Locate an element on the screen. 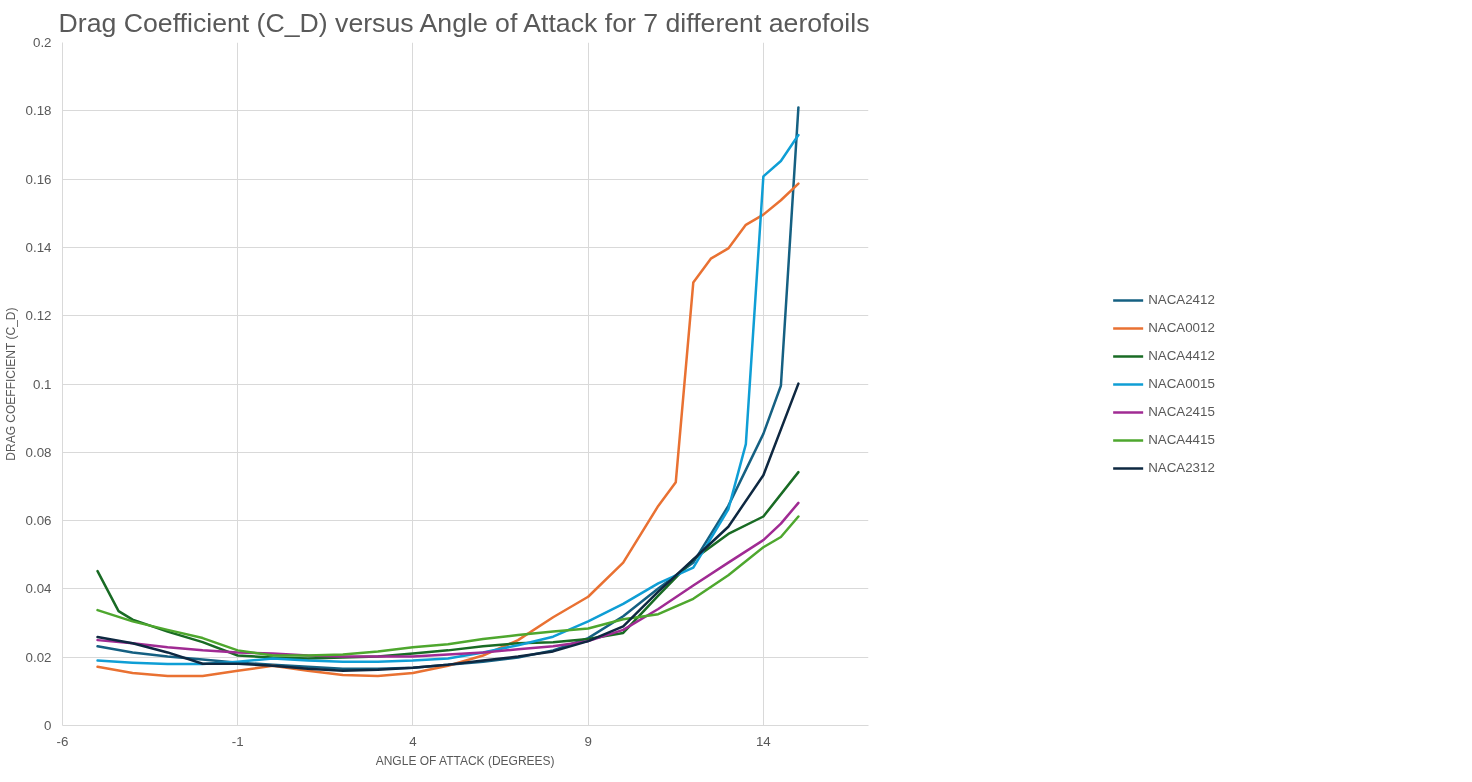 The height and width of the screenshot is (782, 1472). y-tick-label: 0.04 is located at coordinates (39, 589).